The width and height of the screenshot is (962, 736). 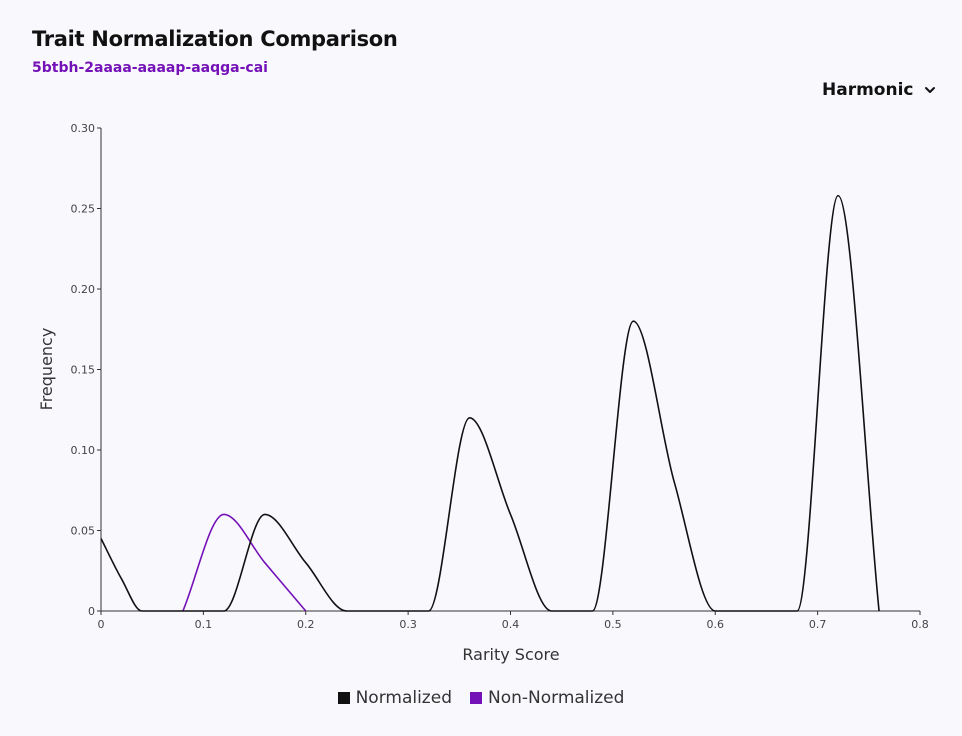 I want to click on x-tick-label: 0.5, so click(x=613, y=624).